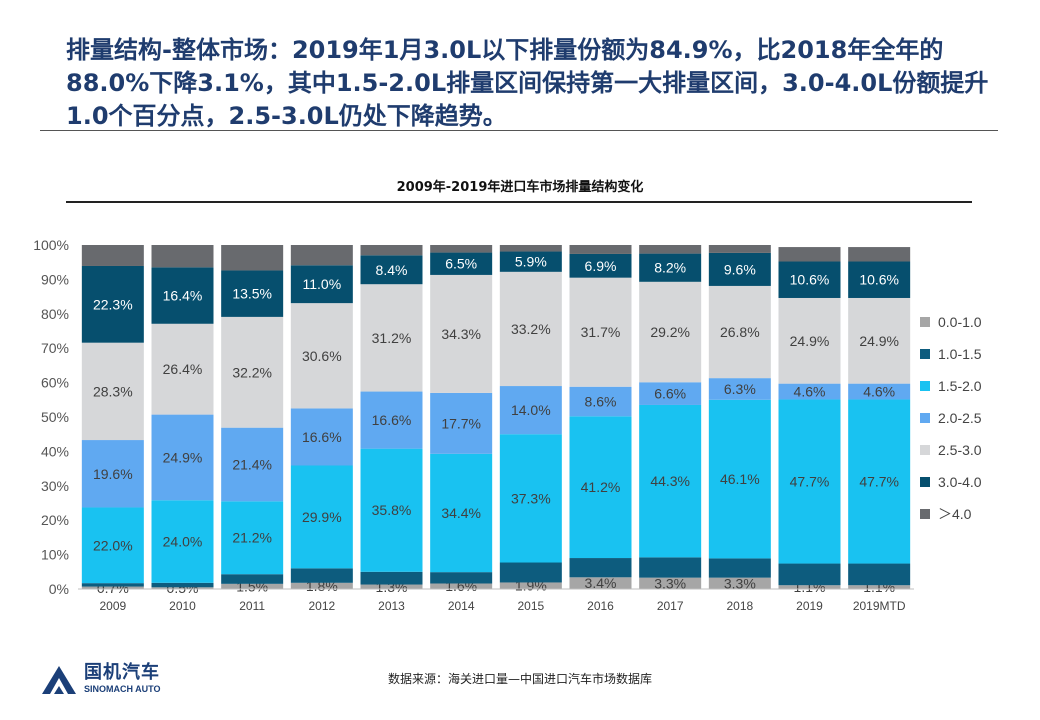 The image size is (1040, 720). What do you see at coordinates (519, 130) in the screenshot?
I see `headline-divider` at bounding box center [519, 130].